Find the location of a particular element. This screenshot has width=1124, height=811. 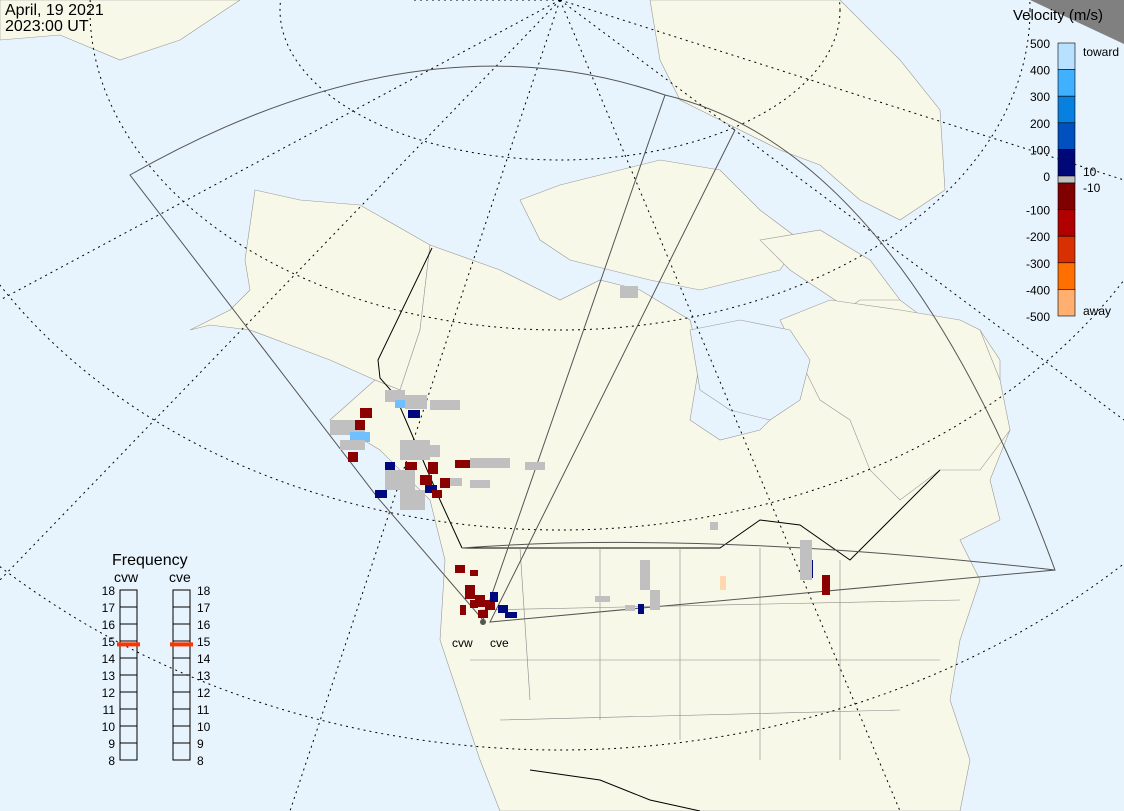

colorbar-tick-label: 0 is located at coordinates (1046, 177).